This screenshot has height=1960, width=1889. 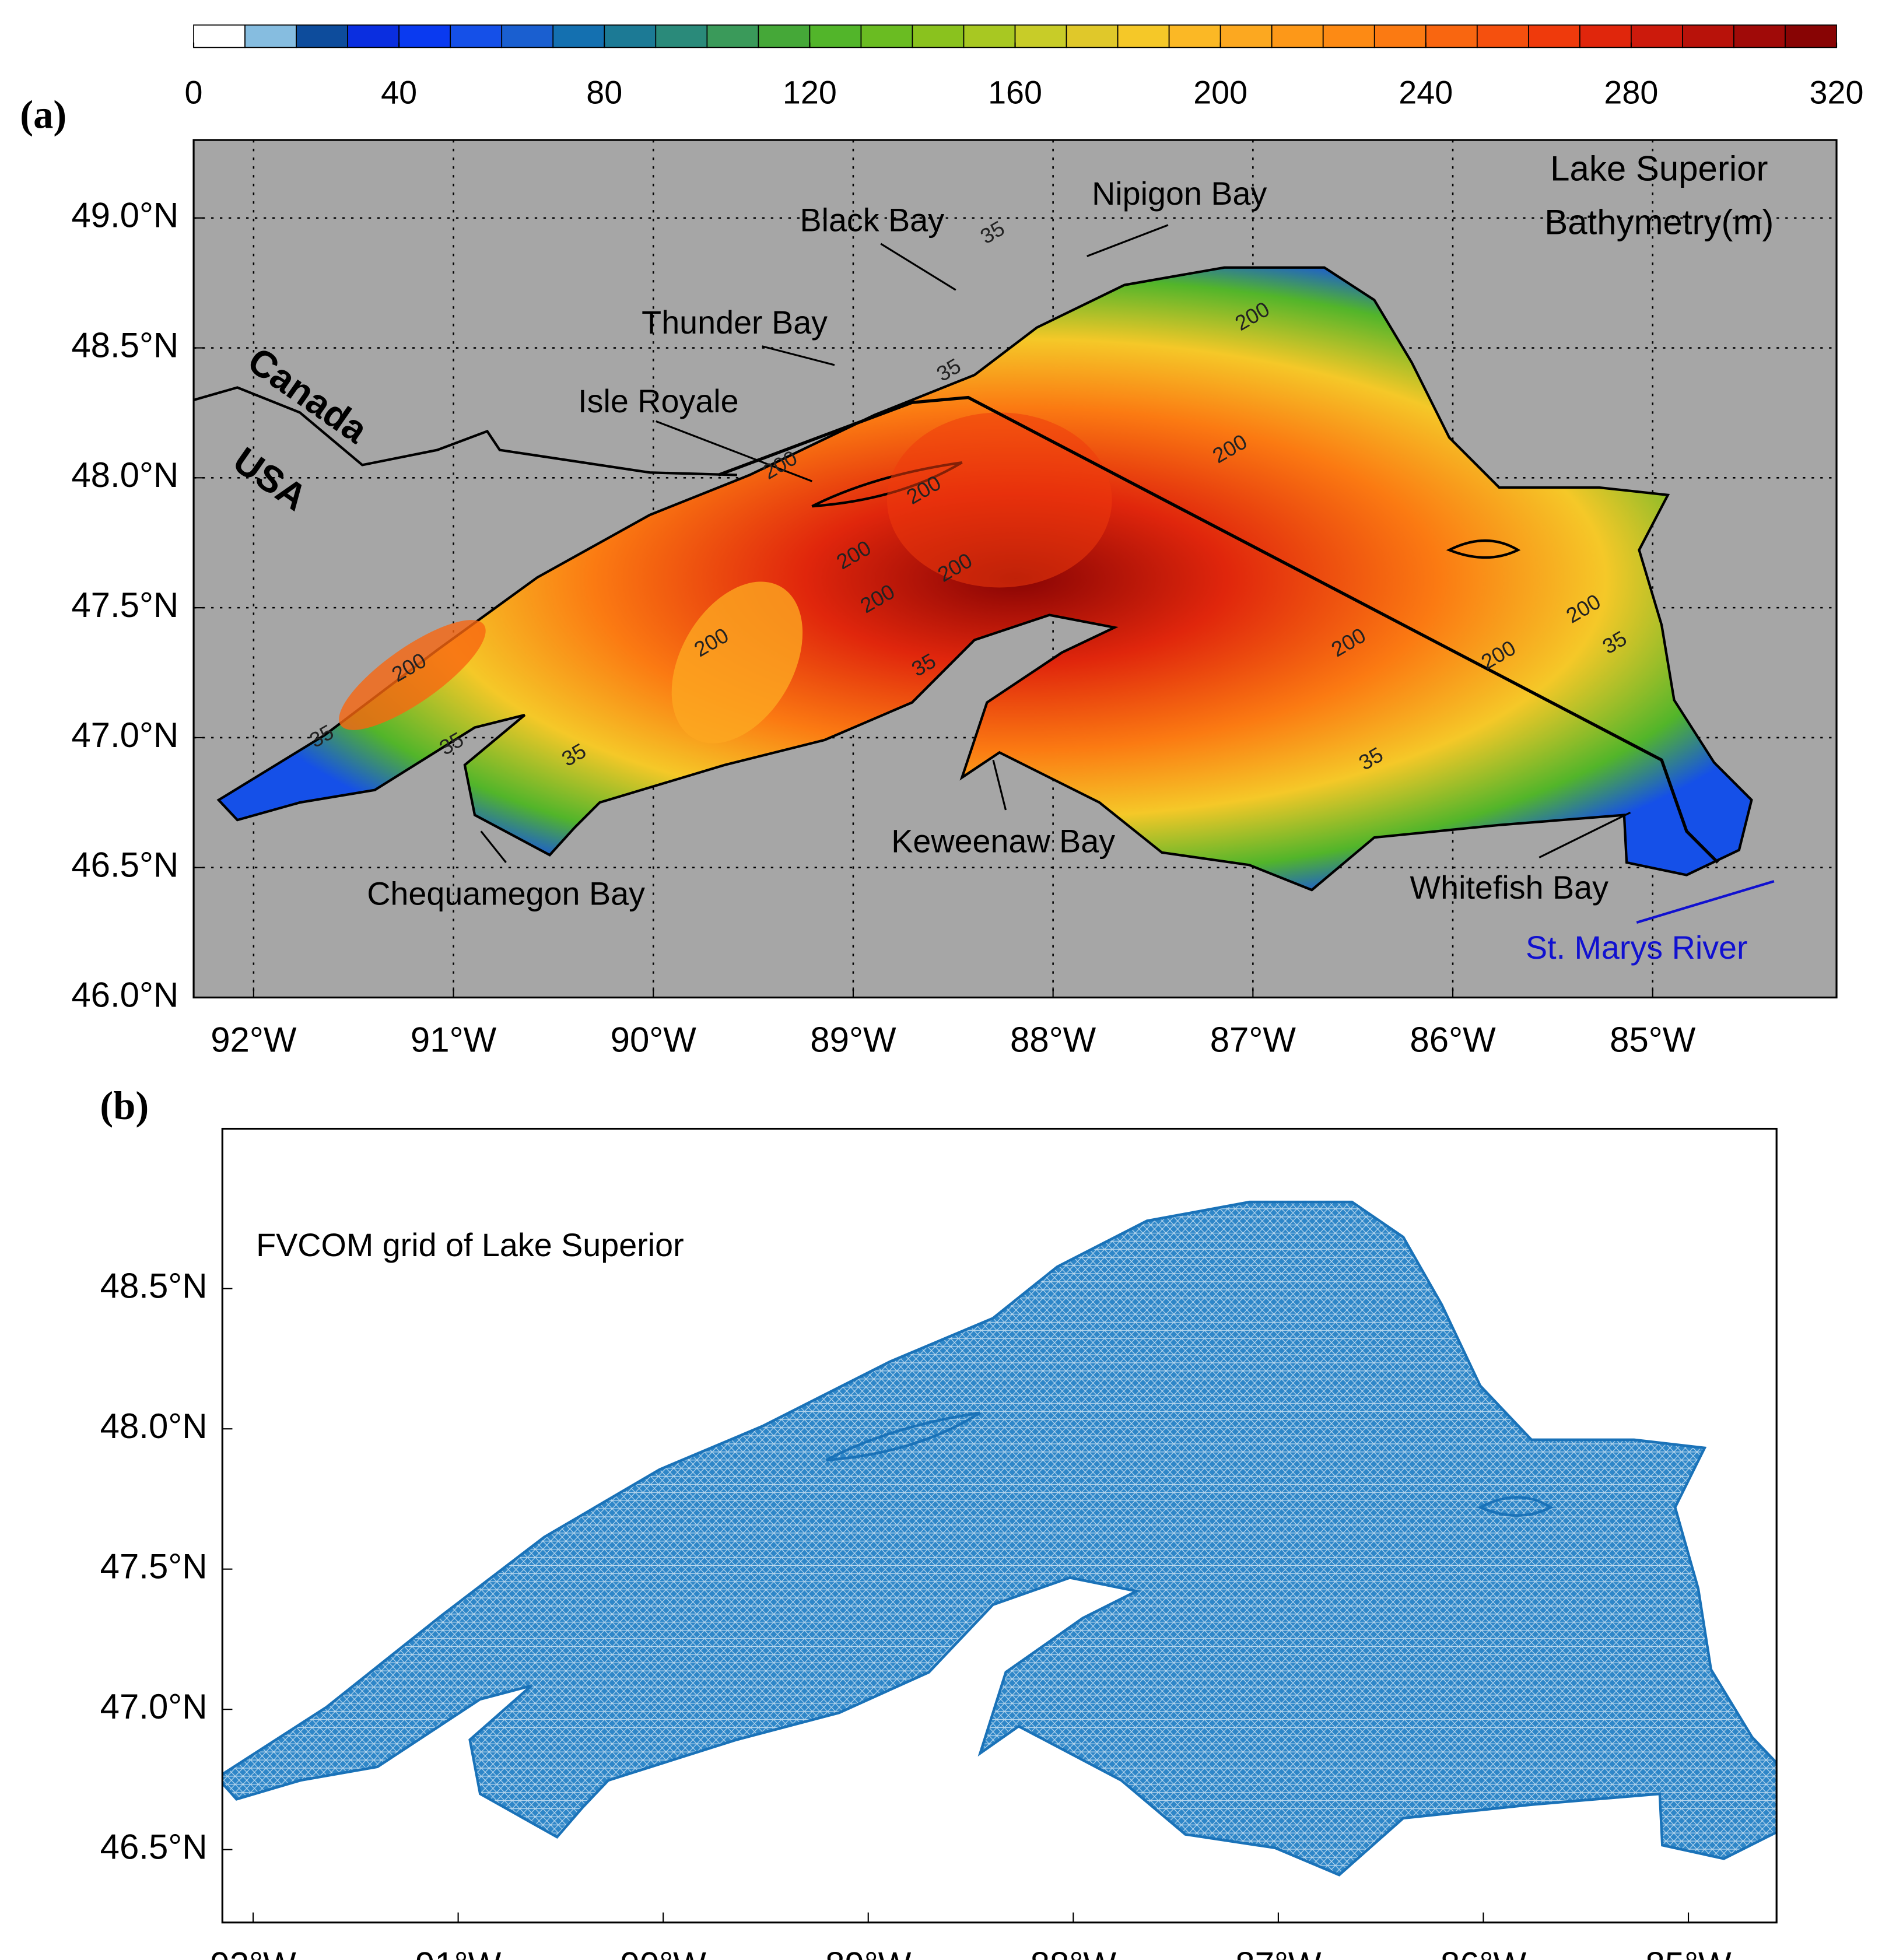 What do you see at coordinates (1637, 948) in the screenshot?
I see `annotation: St. Marys River` at bounding box center [1637, 948].